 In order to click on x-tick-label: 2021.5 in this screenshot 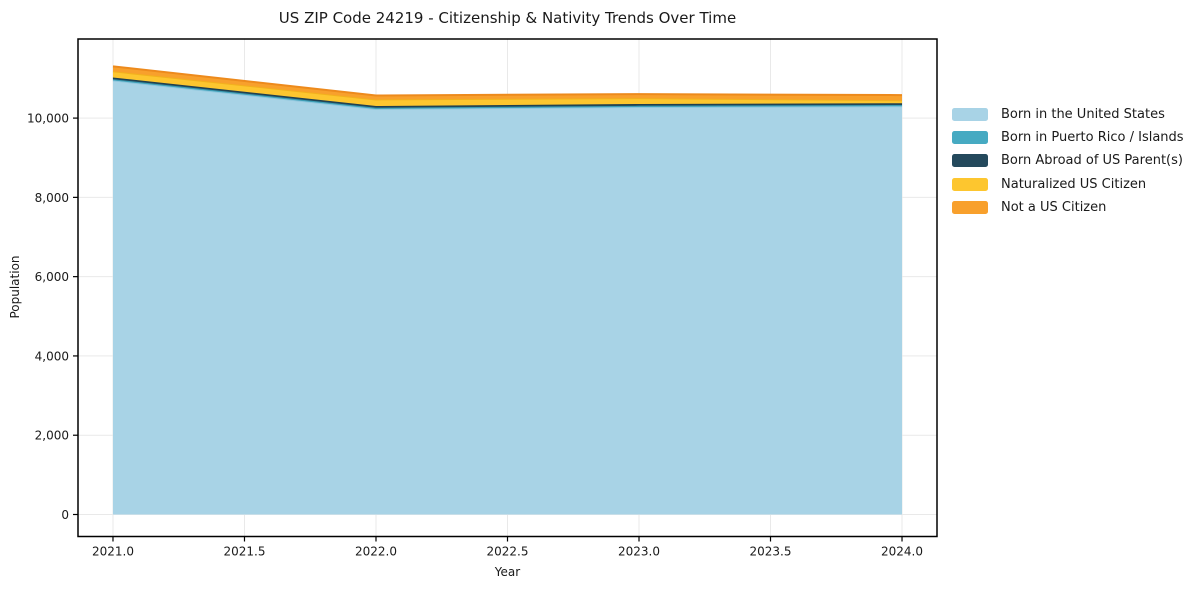, I will do `click(244, 552)`.